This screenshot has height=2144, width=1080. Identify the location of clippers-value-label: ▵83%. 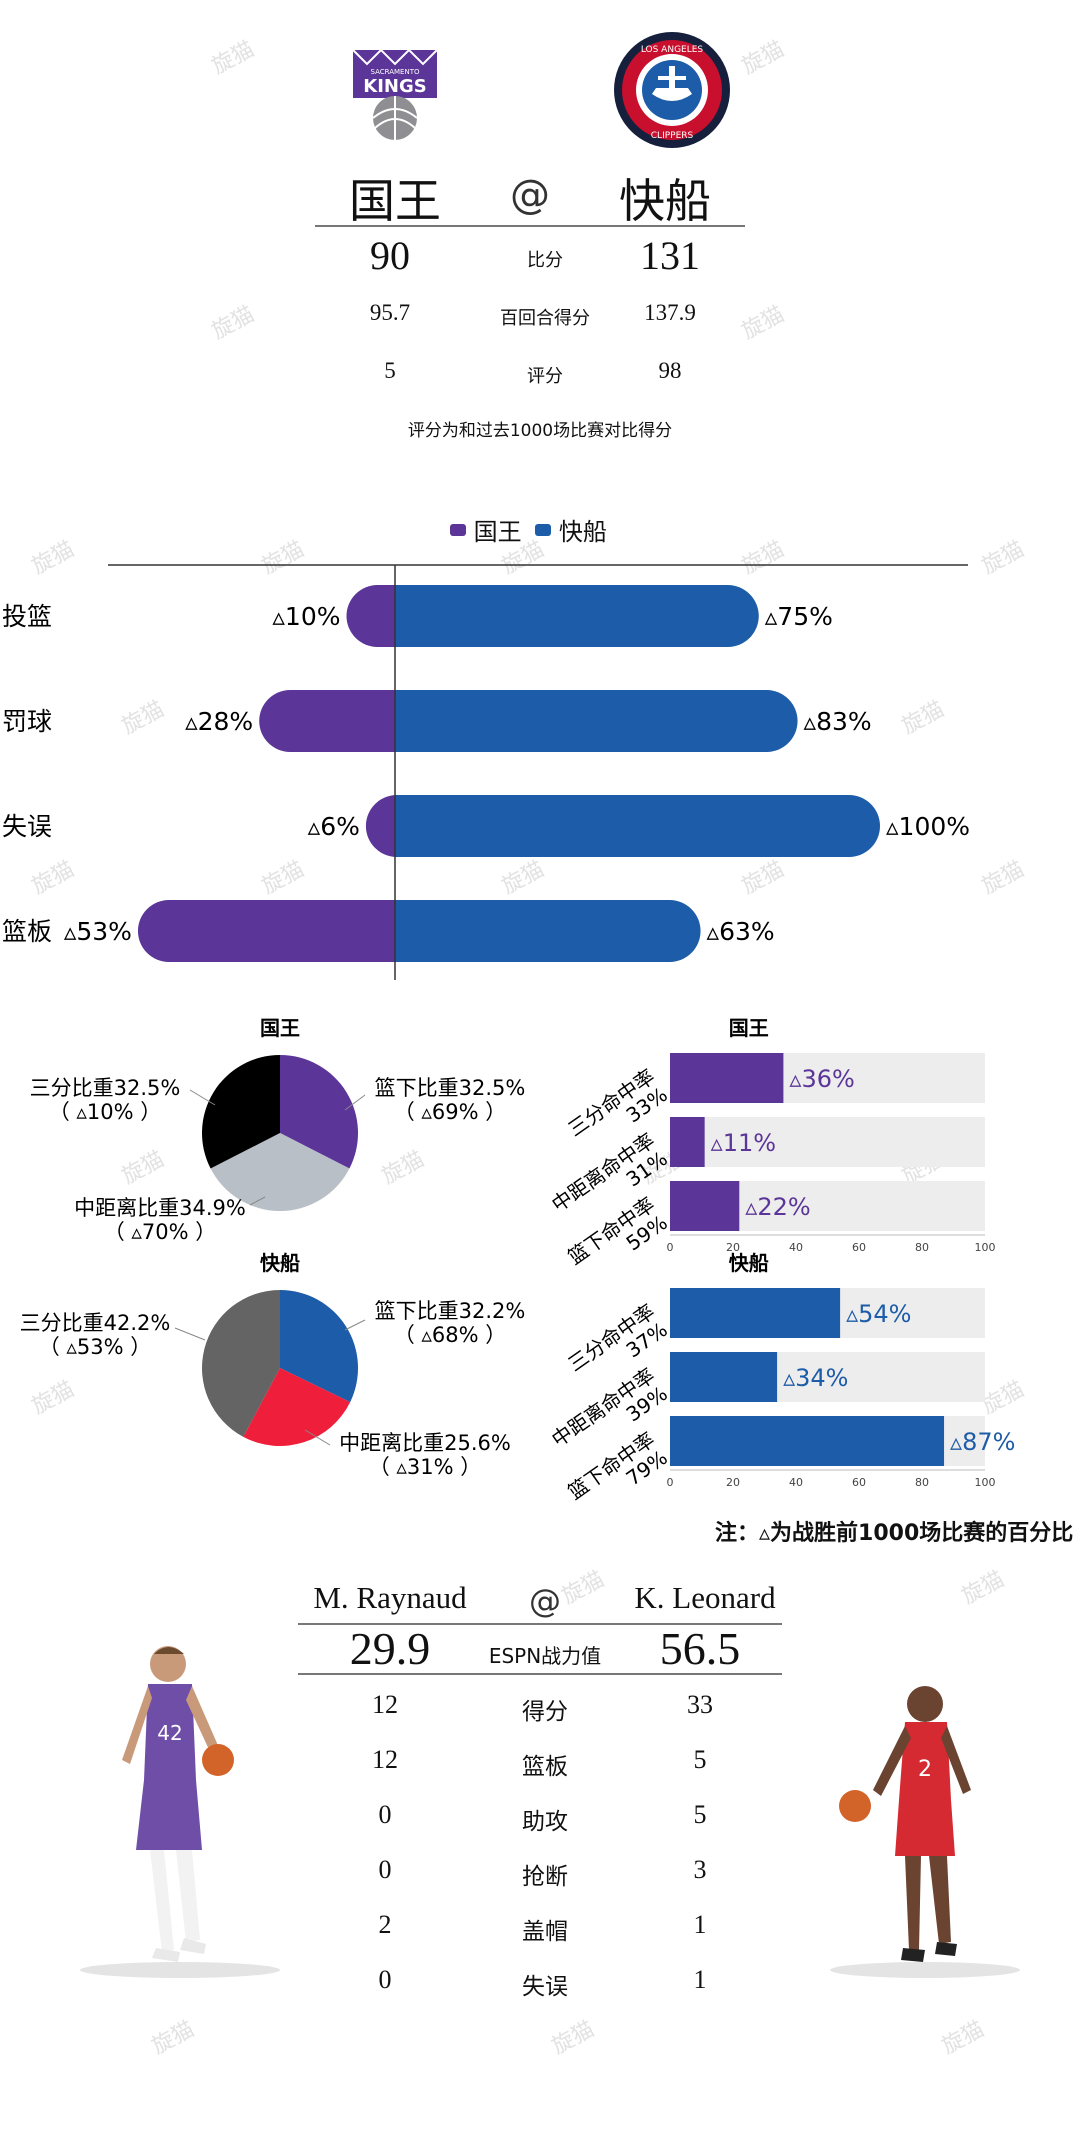
(838, 721).